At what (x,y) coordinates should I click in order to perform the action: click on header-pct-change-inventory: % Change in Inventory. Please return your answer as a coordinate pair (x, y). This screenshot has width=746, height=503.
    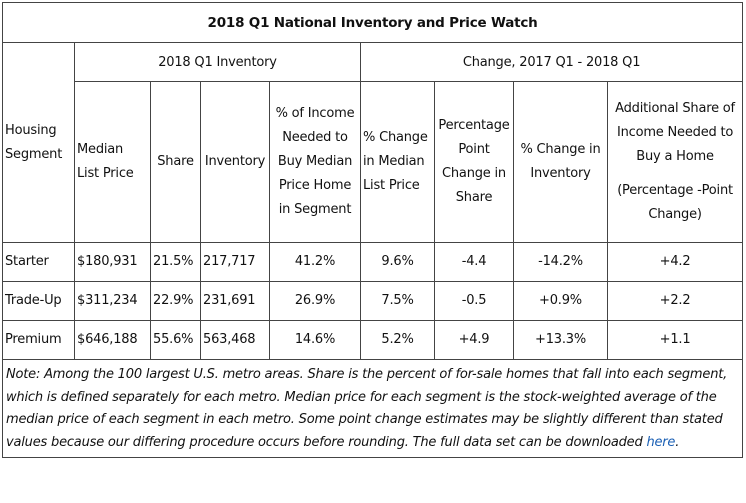
    Looking at the image, I should click on (560, 162).